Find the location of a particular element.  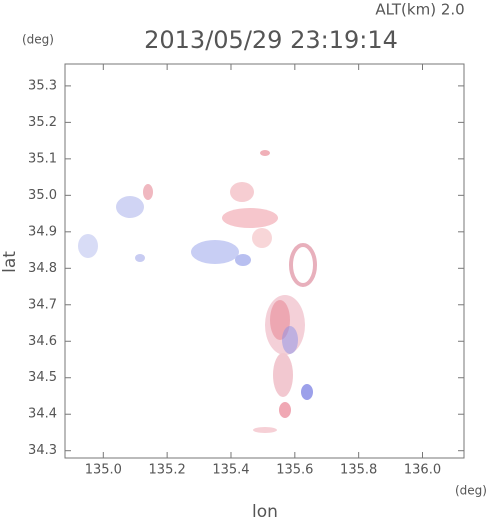

x-tick-label: 135.6 is located at coordinates (294, 470).